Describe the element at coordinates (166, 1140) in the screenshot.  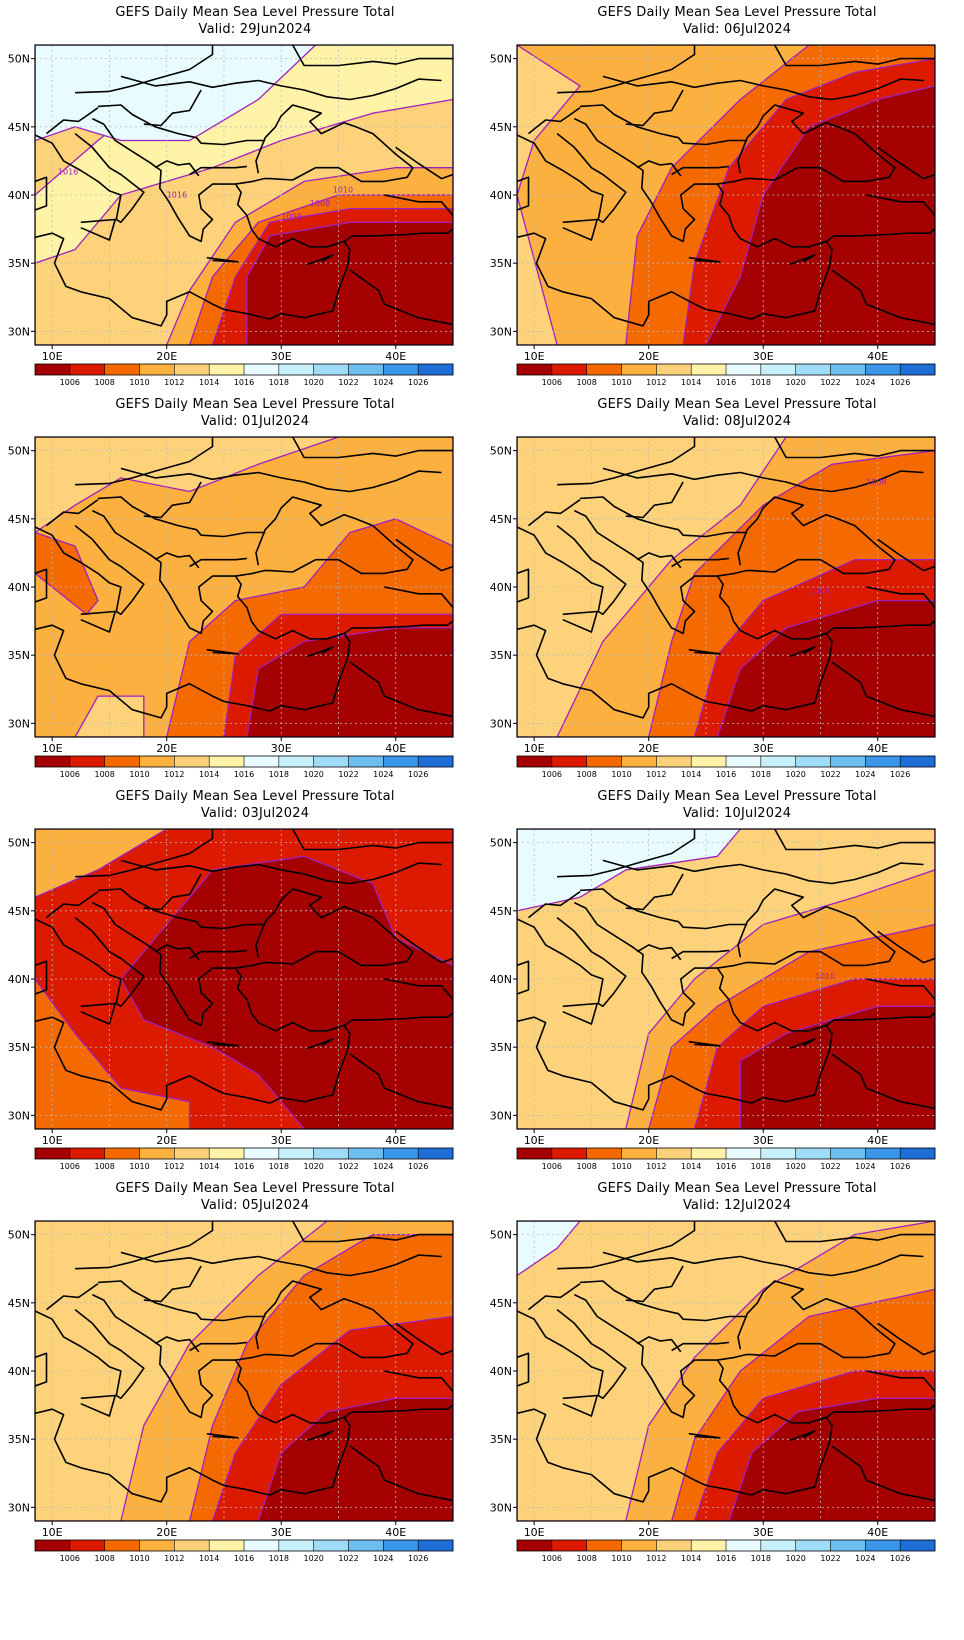
I see `lon-label: 20E` at that location.